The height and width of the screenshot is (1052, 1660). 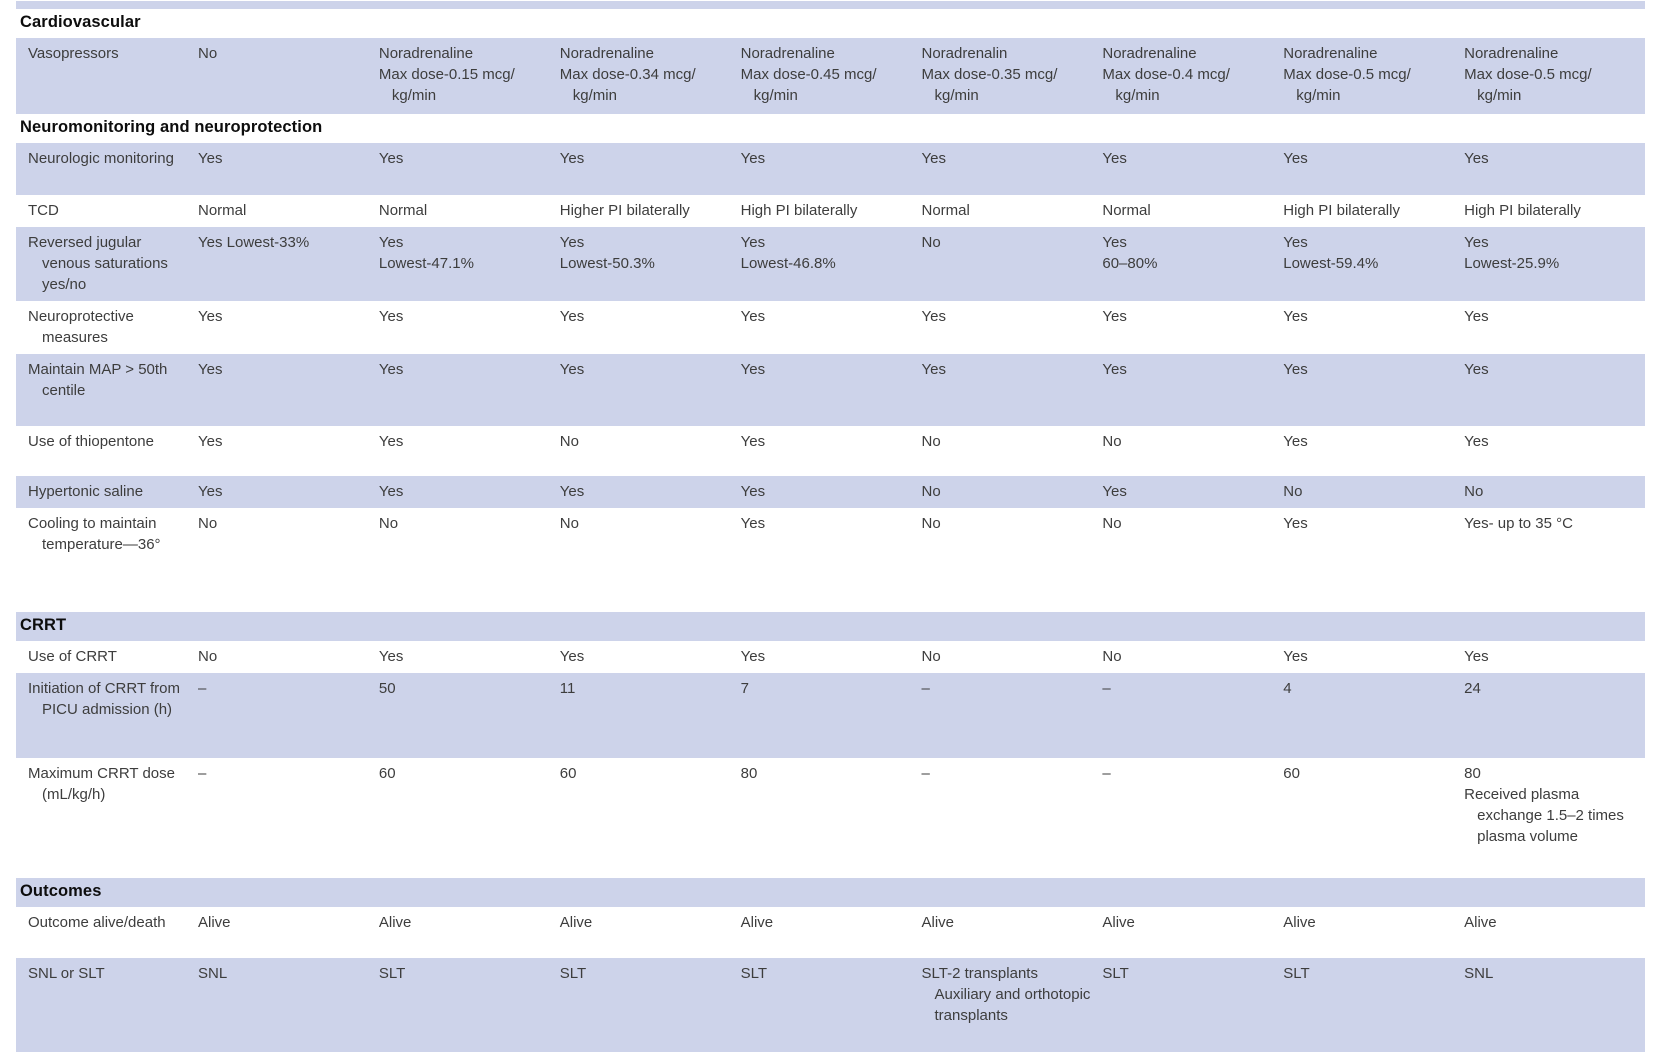 What do you see at coordinates (650, 450) in the screenshot?
I see `cell-patient-3: No` at bounding box center [650, 450].